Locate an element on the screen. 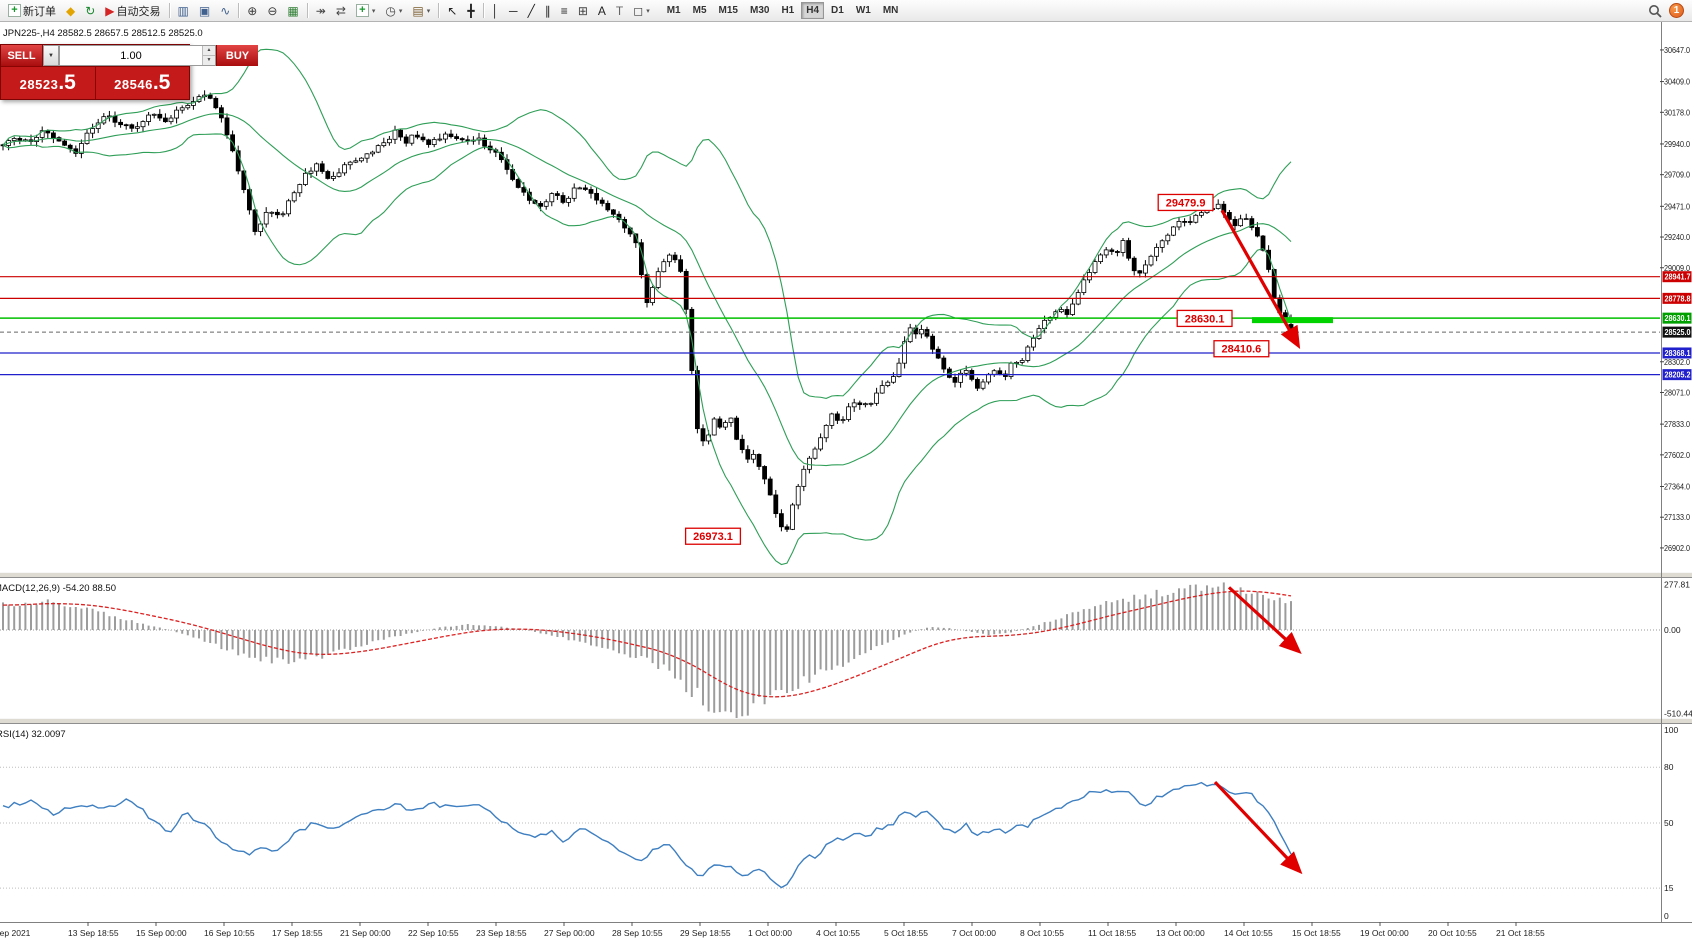  svg-text: 100 is located at coordinates (1671, 730).